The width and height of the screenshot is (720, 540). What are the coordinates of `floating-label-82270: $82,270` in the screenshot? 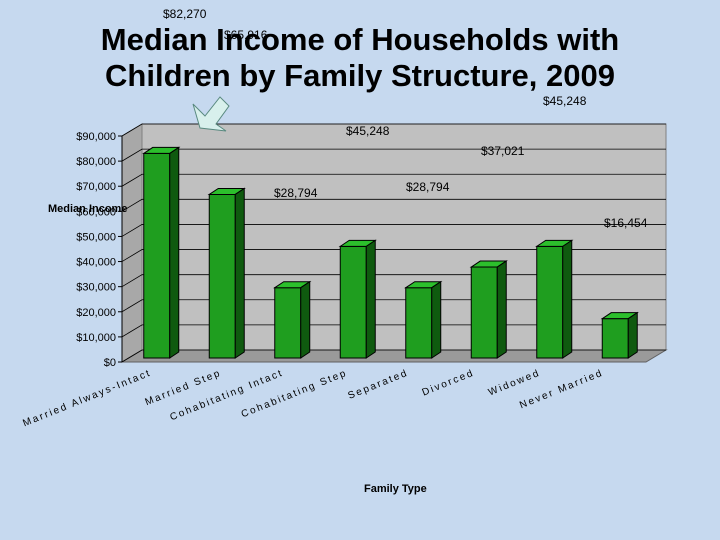 It's located at (185, 14).